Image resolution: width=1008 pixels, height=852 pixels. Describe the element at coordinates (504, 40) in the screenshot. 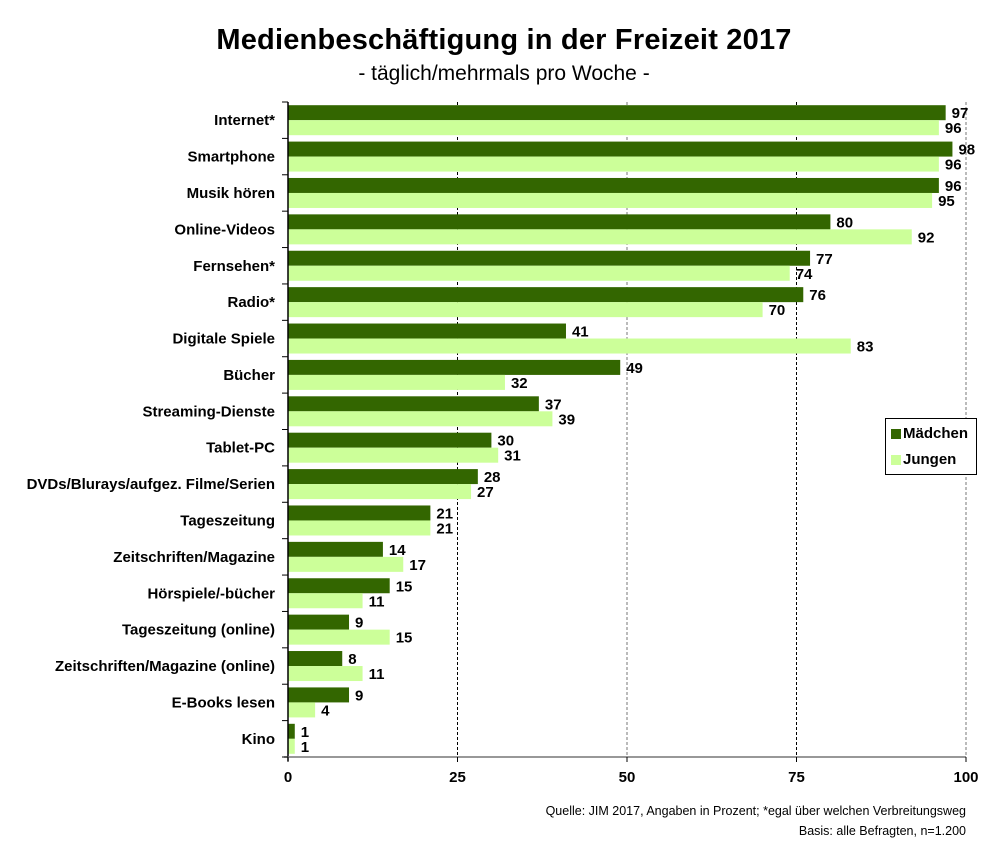

I see `chart-title: Medienbeschäftigung in der Freizeit 2017` at that location.